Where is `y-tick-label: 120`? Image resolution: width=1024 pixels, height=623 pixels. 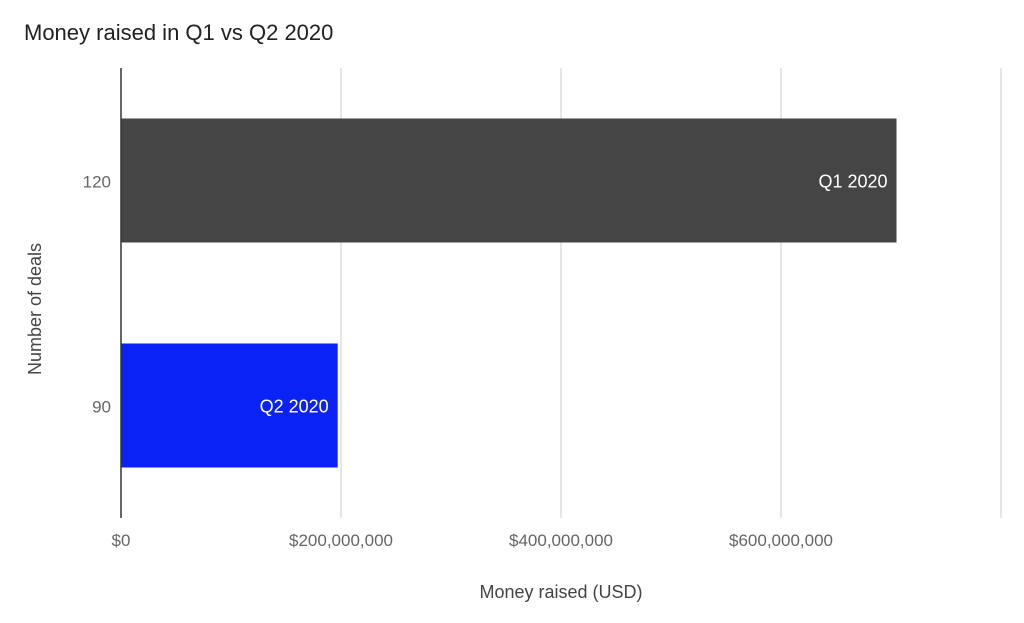
y-tick-label: 120 is located at coordinates (97, 182).